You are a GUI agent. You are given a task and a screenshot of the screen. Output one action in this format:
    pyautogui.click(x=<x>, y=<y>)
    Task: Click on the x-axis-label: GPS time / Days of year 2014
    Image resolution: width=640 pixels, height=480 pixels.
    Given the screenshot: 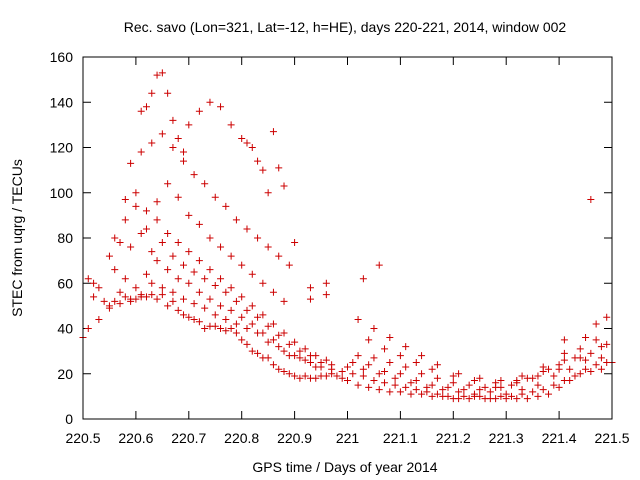 What is the action you would take?
    pyautogui.click(x=344, y=467)
    